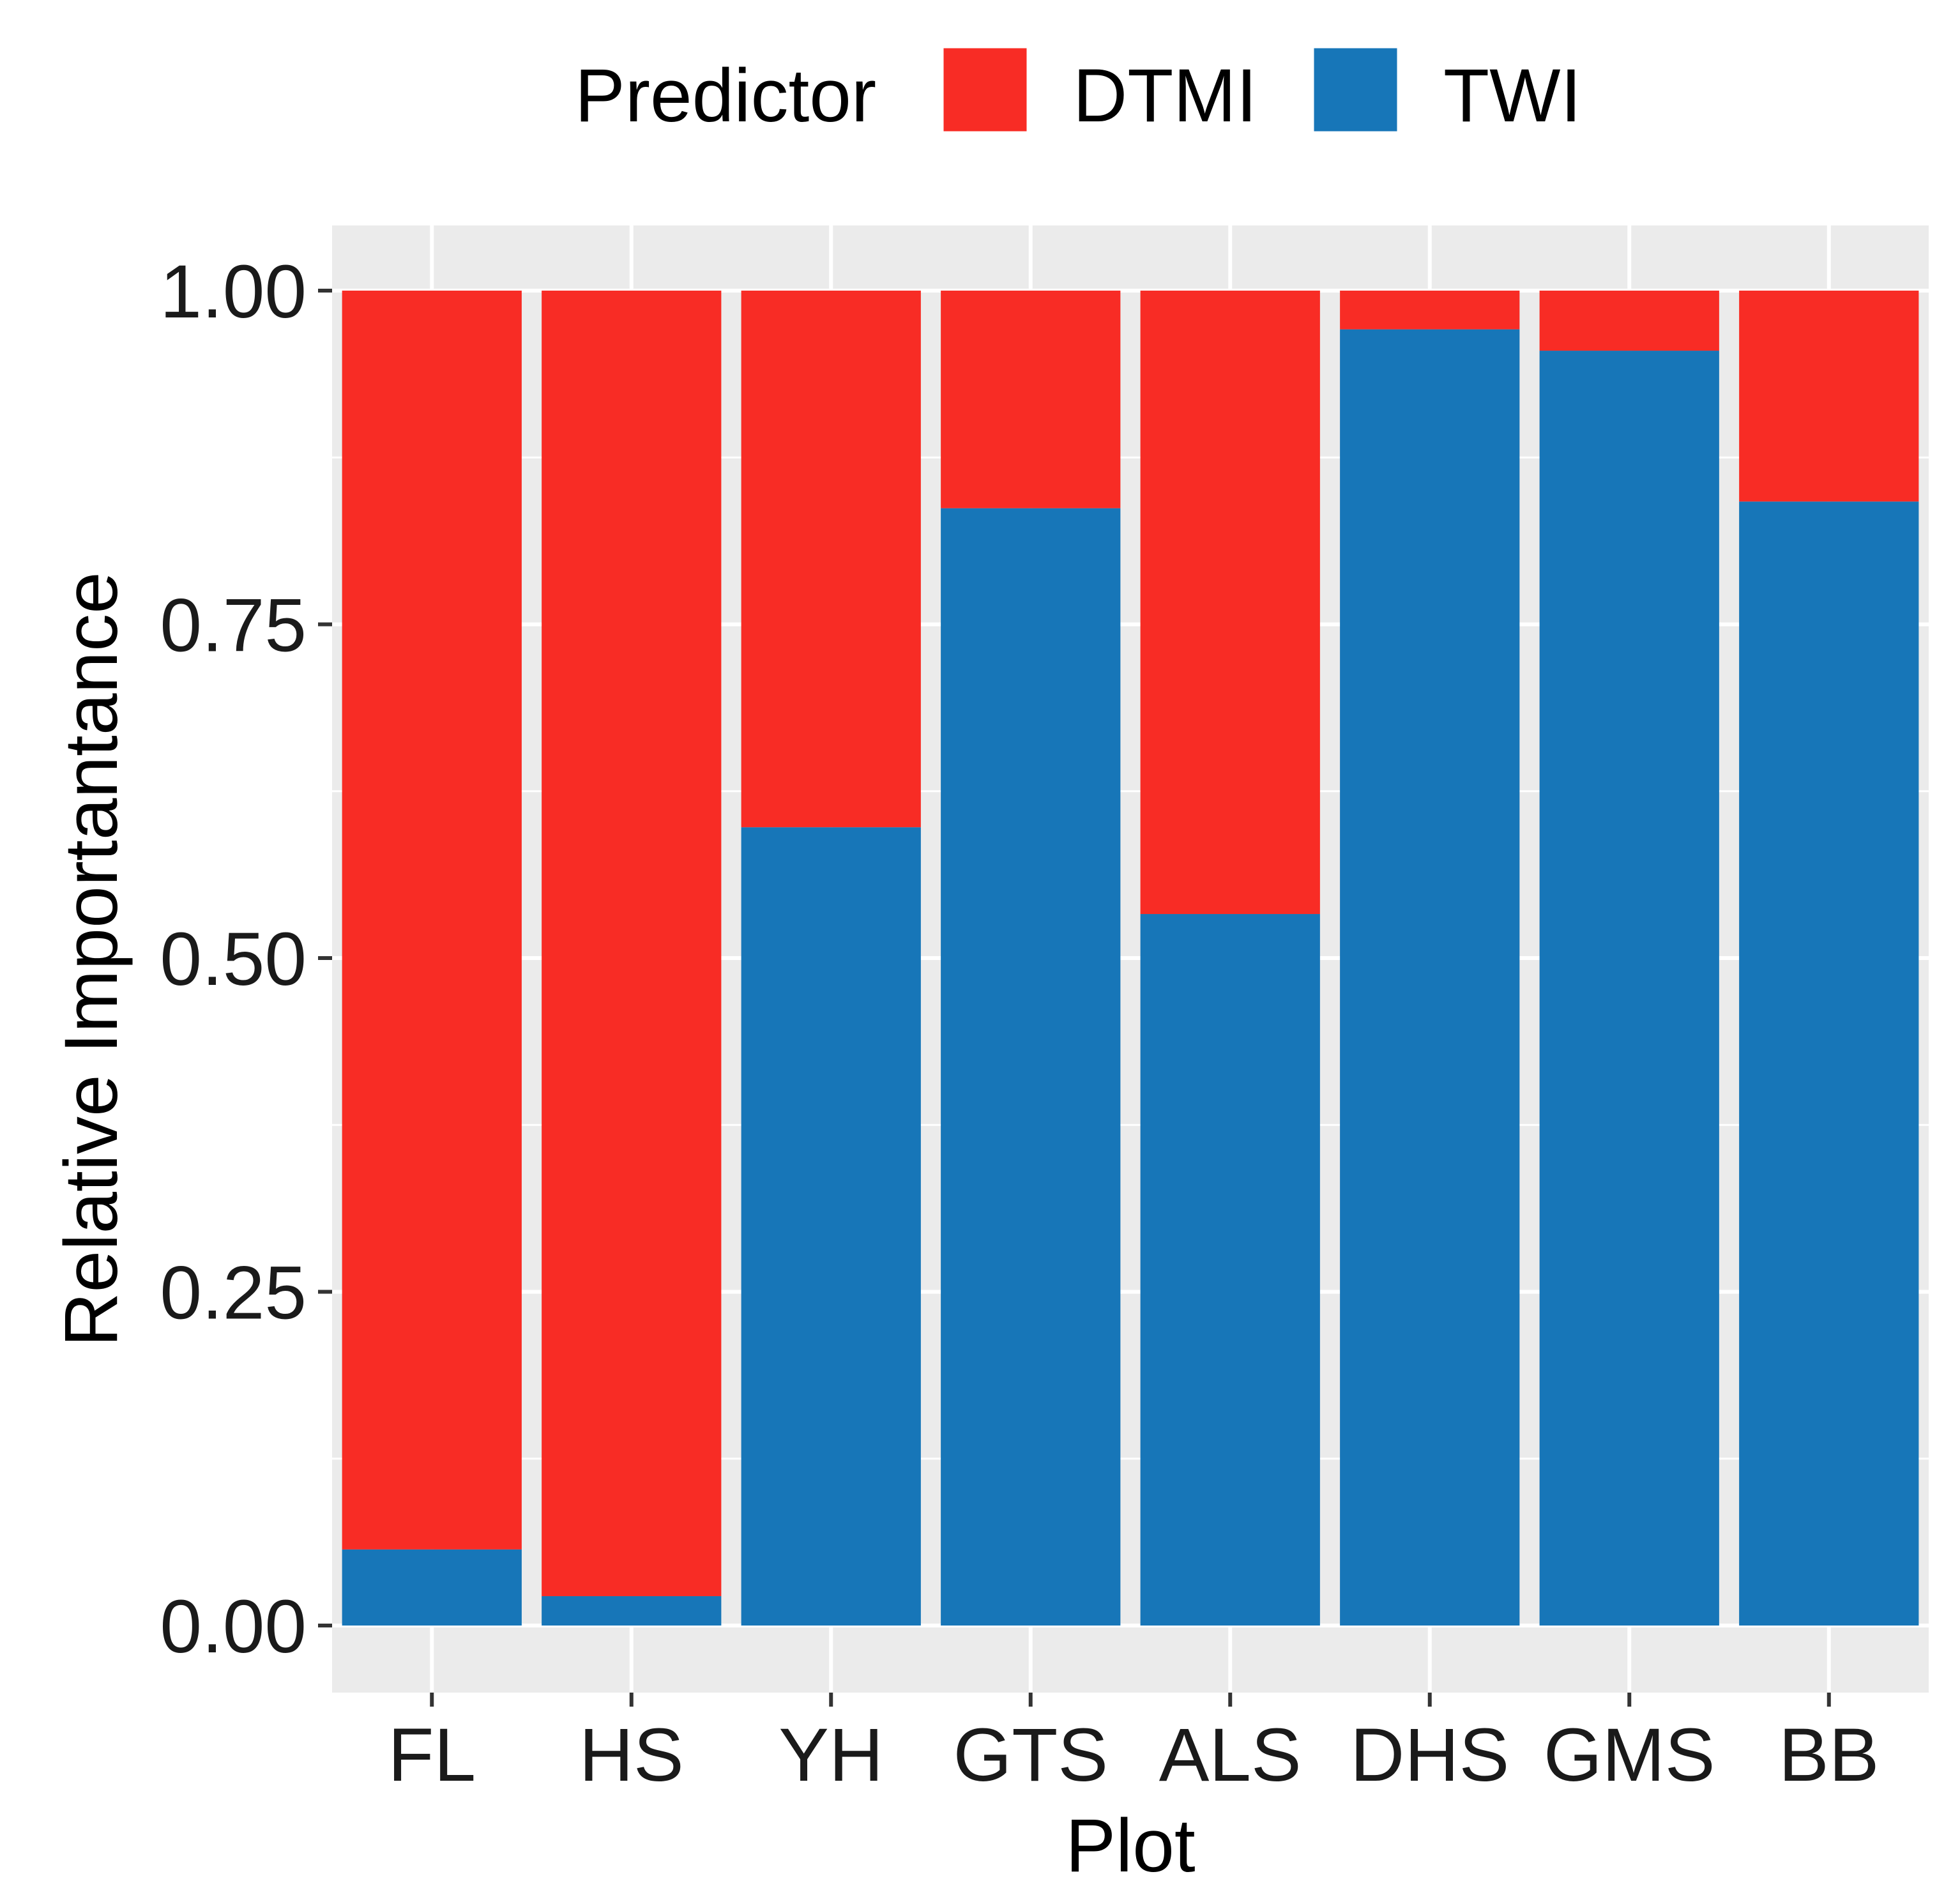 The width and height of the screenshot is (1960, 1904). What do you see at coordinates (432, 1755) in the screenshot?
I see `x-tick-label: FL` at bounding box center [432, 1755].